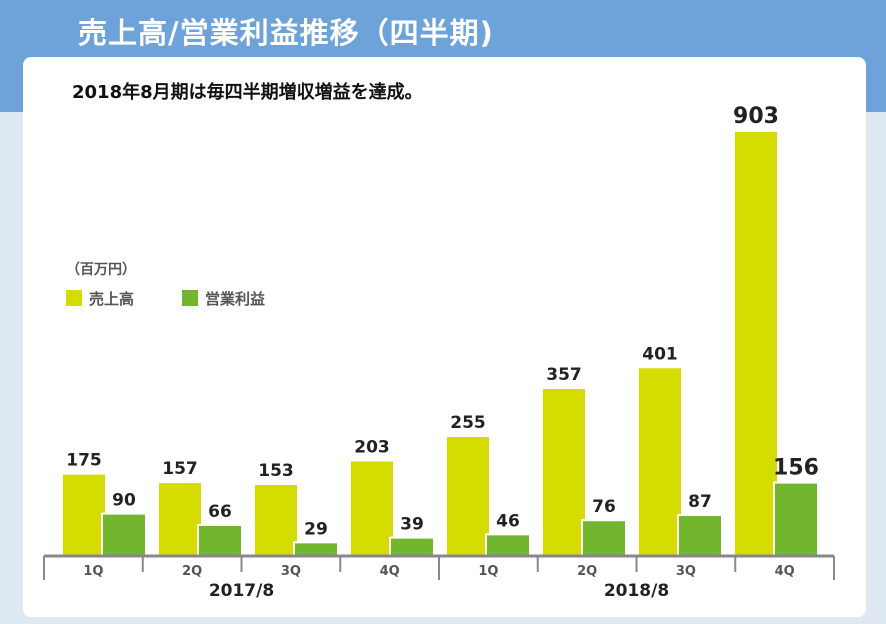 The height and width of the screenshot is (624, 886). Describe the element at coordinates (508, 521) in the screenshot. I see `profit-value-label-5: 46` at that location.